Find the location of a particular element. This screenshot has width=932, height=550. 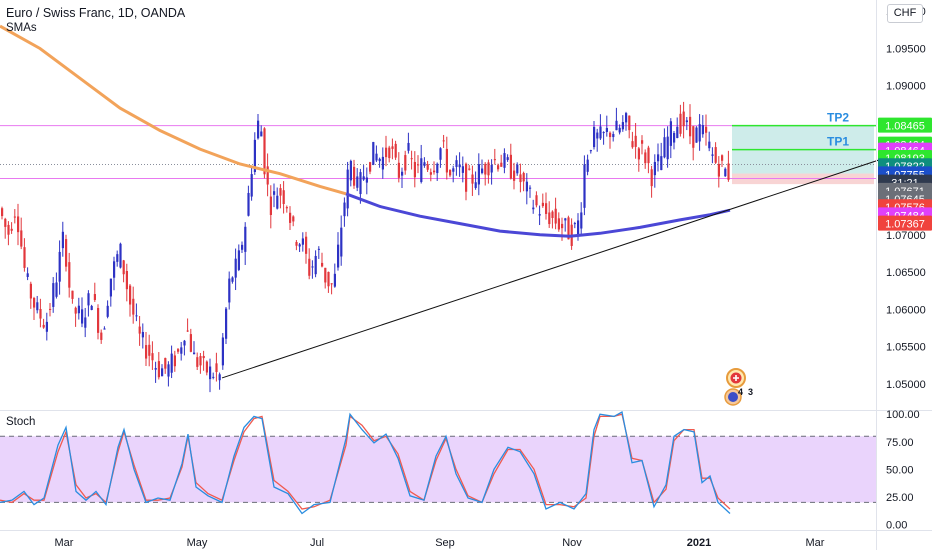

stoch-label: Stoch is located at coordinates (21, 422).